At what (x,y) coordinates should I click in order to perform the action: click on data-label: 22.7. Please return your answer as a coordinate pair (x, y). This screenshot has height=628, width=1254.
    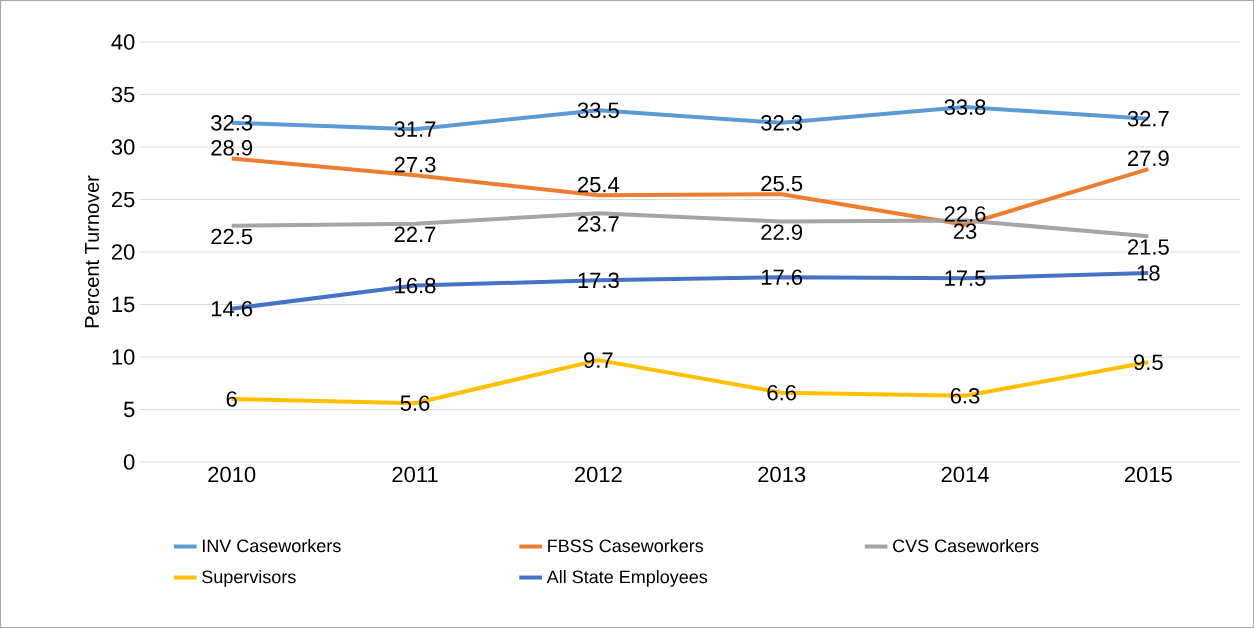
    Looking at the image, I should click on (415, 234).